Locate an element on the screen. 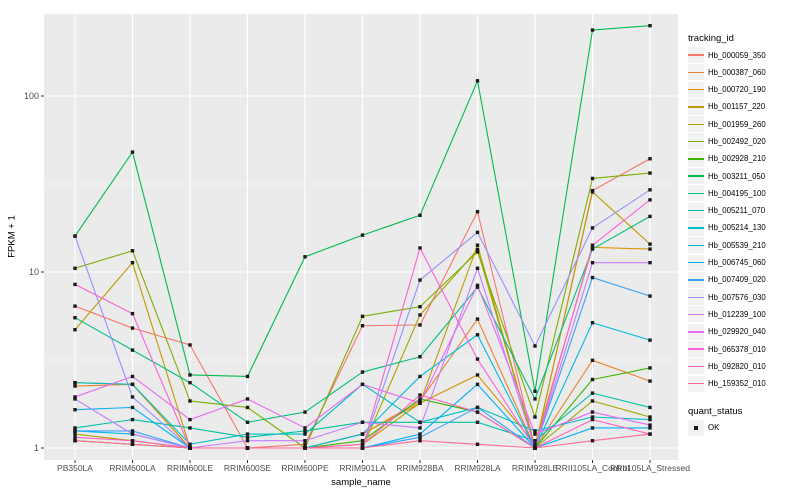 The height and width of the screenshot is (500, 800). legend-item-label: Hb_007576_030 is located at coordinates (737, 297).